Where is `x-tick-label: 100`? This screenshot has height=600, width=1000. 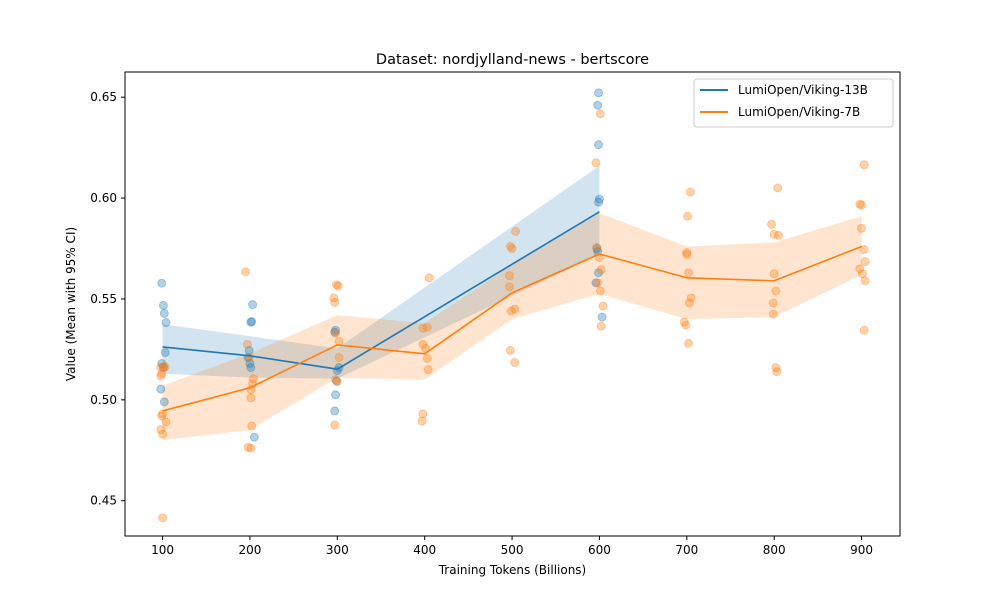
x-tick-label: 100 is located at coordinates (162, 550).